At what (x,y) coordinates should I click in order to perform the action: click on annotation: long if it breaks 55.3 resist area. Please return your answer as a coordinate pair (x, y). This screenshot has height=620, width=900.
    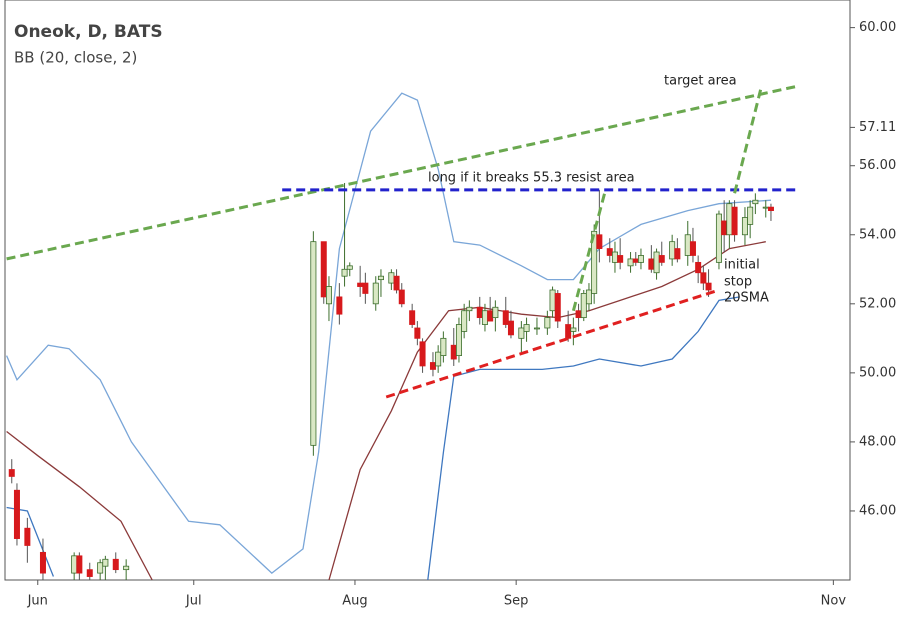
    Looking at the image, I should click on (531, 178).